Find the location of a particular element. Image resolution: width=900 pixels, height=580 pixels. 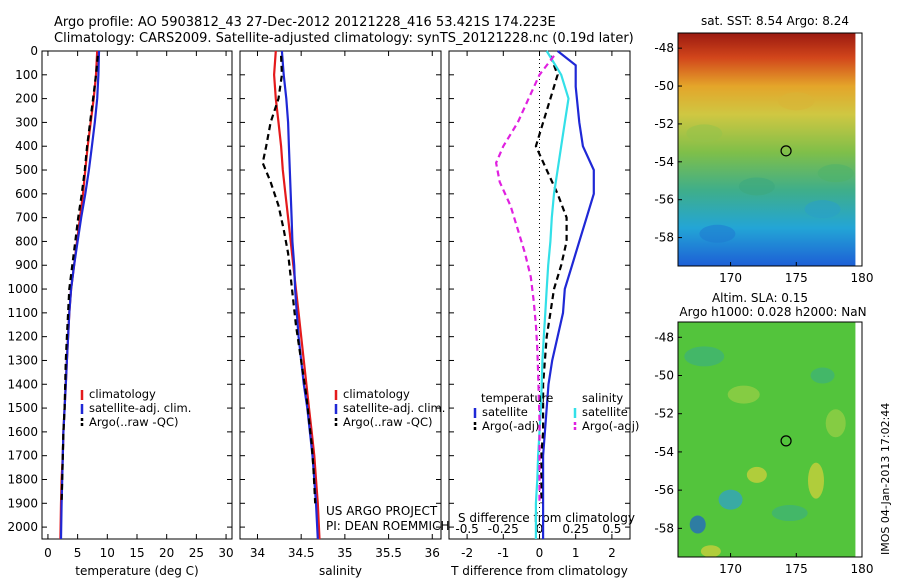

top-tick-label: -0.5 is located at coordinates (466, 529).